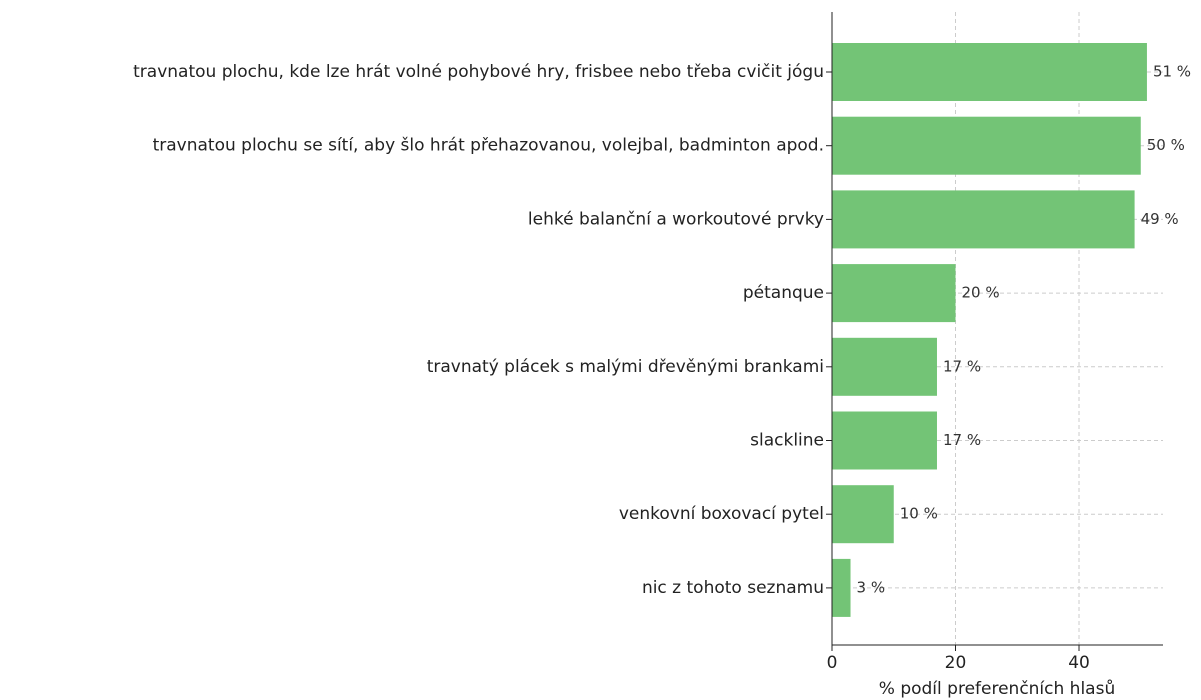  Describe the element at coordinates (1166, 145) in the screenshot. I see `value-label: 50 %` at that location.